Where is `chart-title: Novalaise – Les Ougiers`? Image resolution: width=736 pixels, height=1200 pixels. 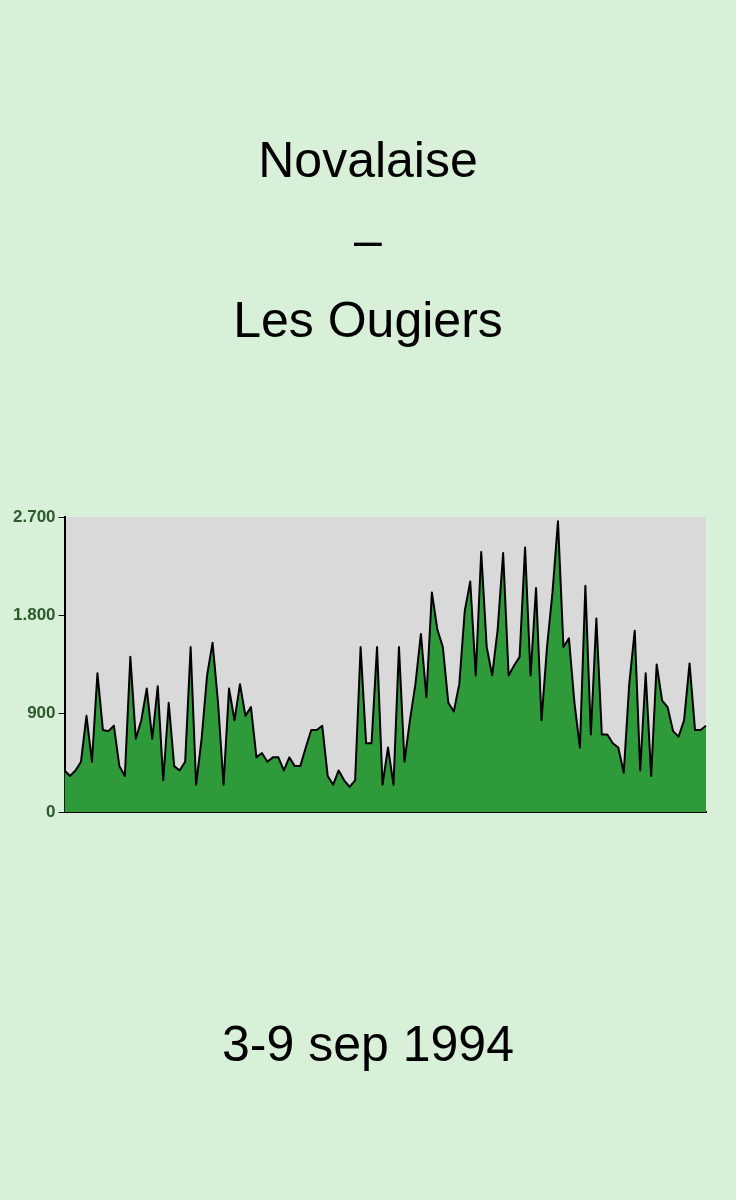
chart-title: Novalaise – Les Ougiers is located at coordinates (368, 240).